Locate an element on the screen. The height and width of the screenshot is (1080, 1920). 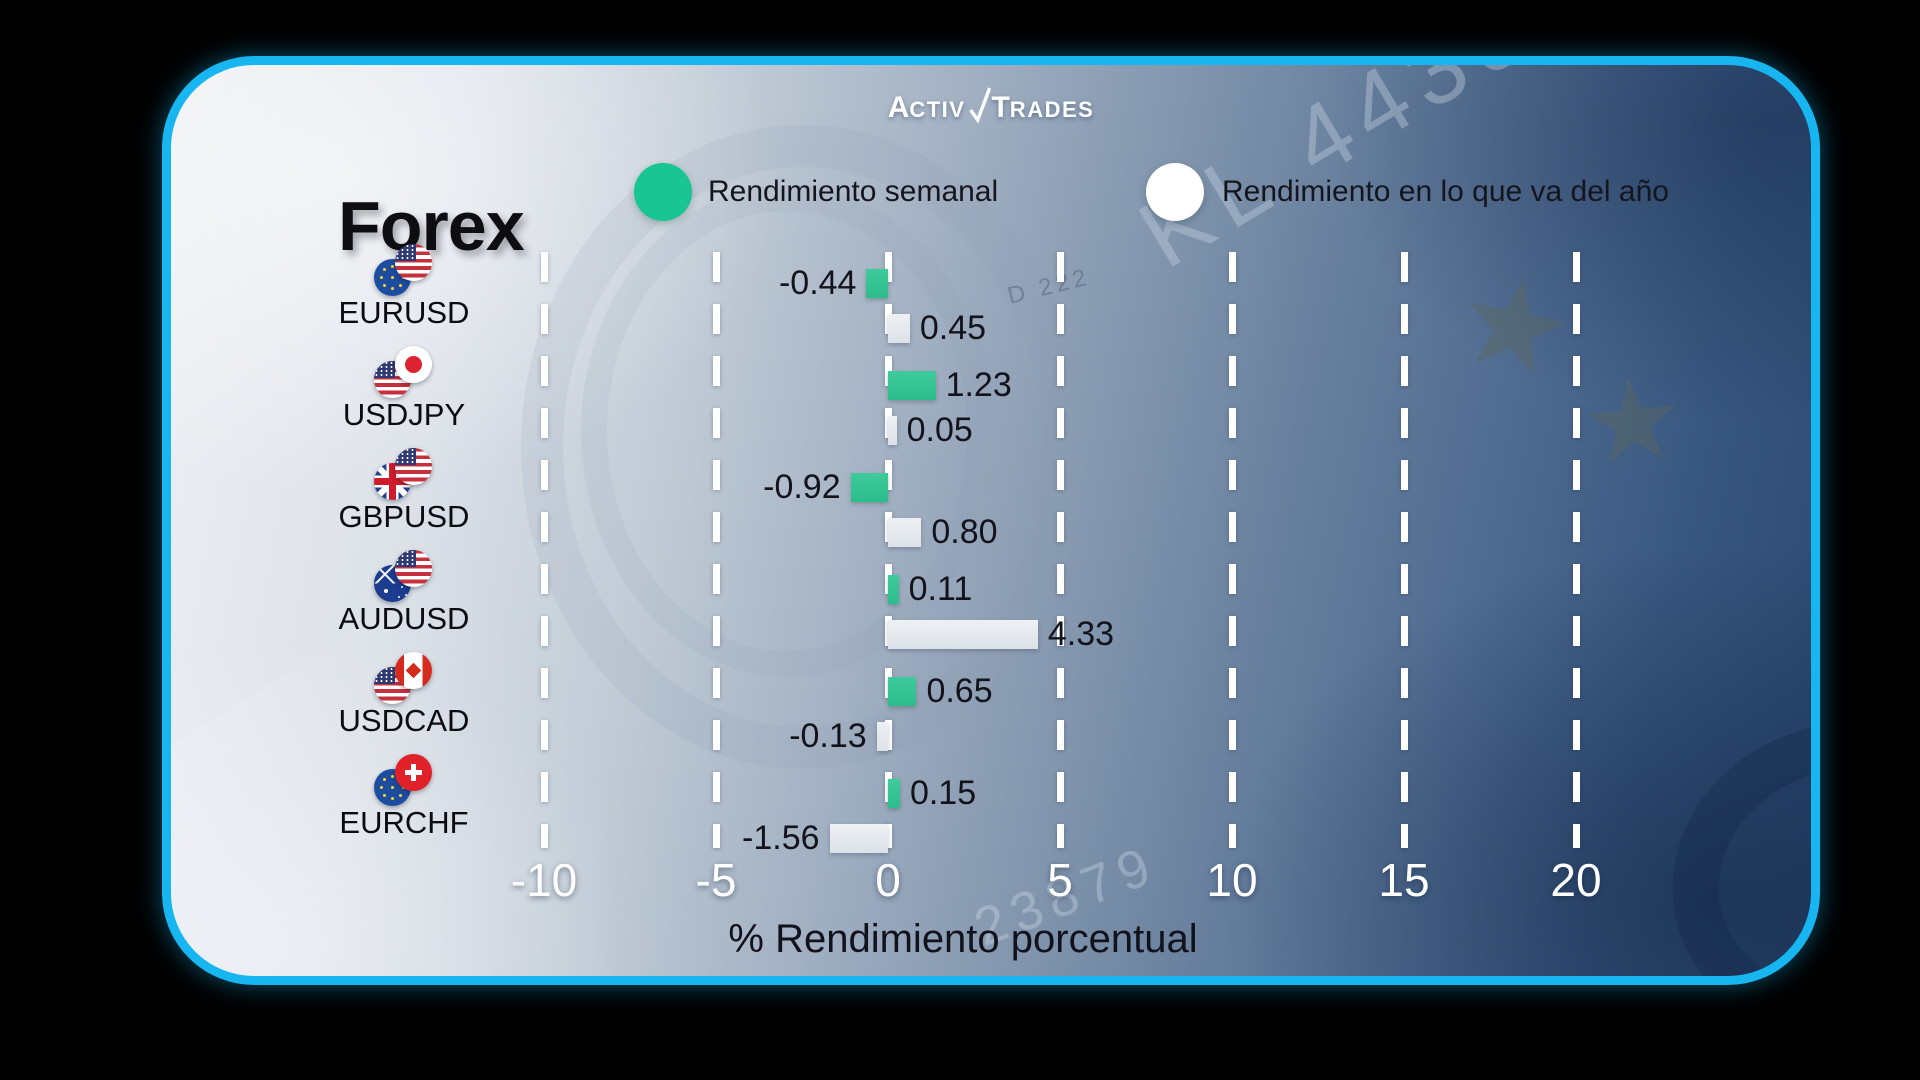
ytd-legend-swatch is located at coordinates (1175, 192).